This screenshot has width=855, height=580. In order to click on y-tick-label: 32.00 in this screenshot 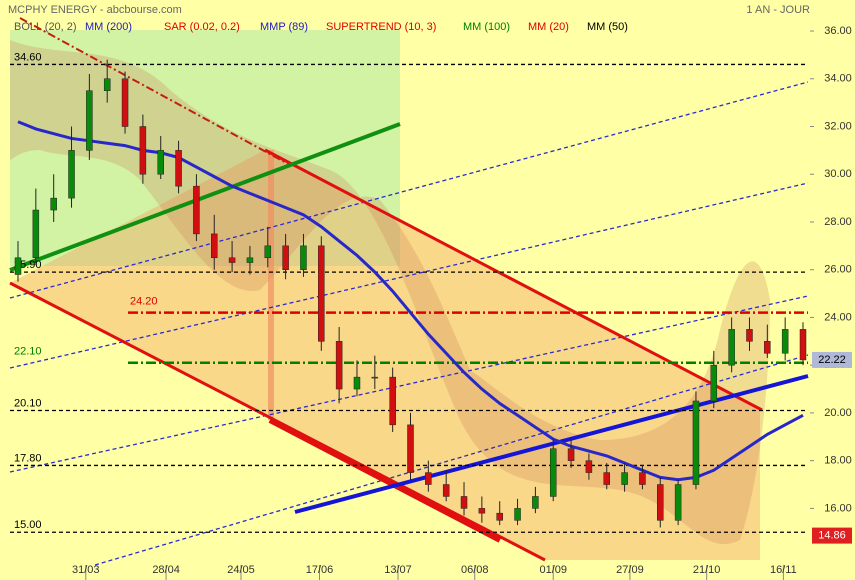, I will do `click(838, 126)`.